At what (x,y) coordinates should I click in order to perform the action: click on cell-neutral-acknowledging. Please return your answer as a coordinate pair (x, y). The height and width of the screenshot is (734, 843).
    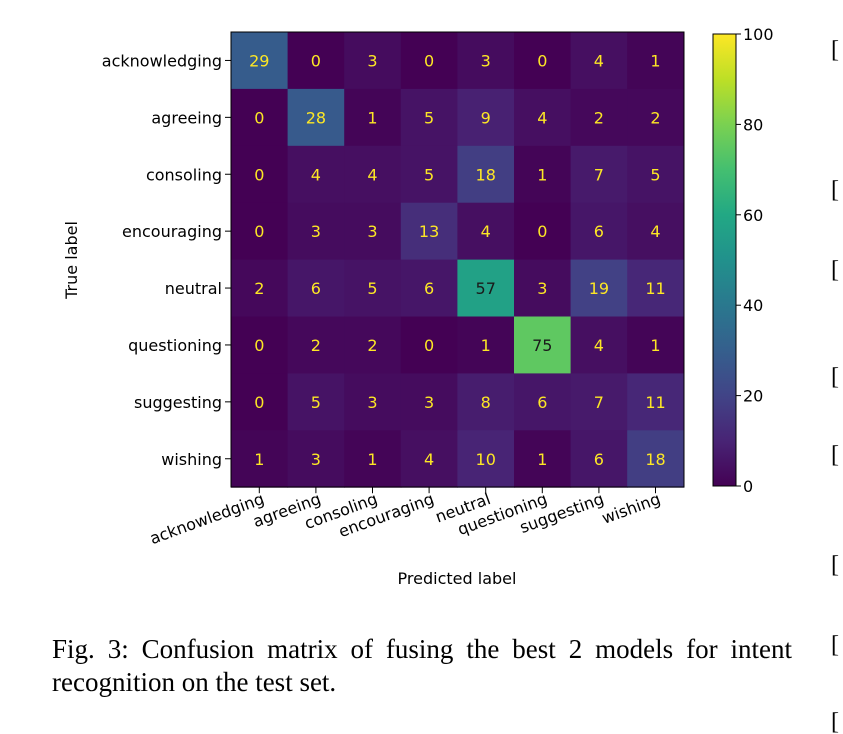
    Looking at the image, I should click on (260, 288).